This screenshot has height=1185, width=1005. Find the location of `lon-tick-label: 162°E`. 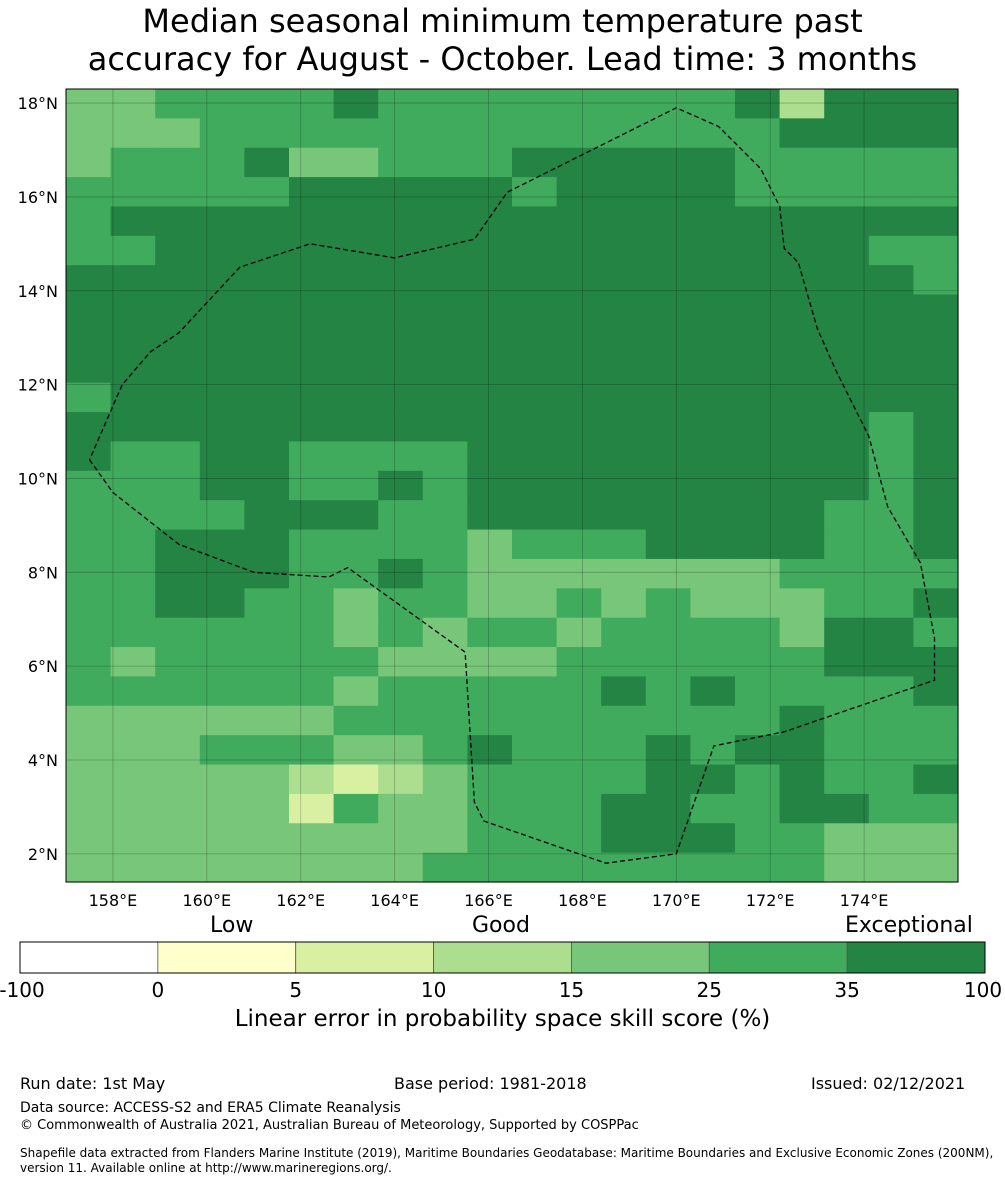

lon-tick-label: 162°E is located at coordinates (300, 900).